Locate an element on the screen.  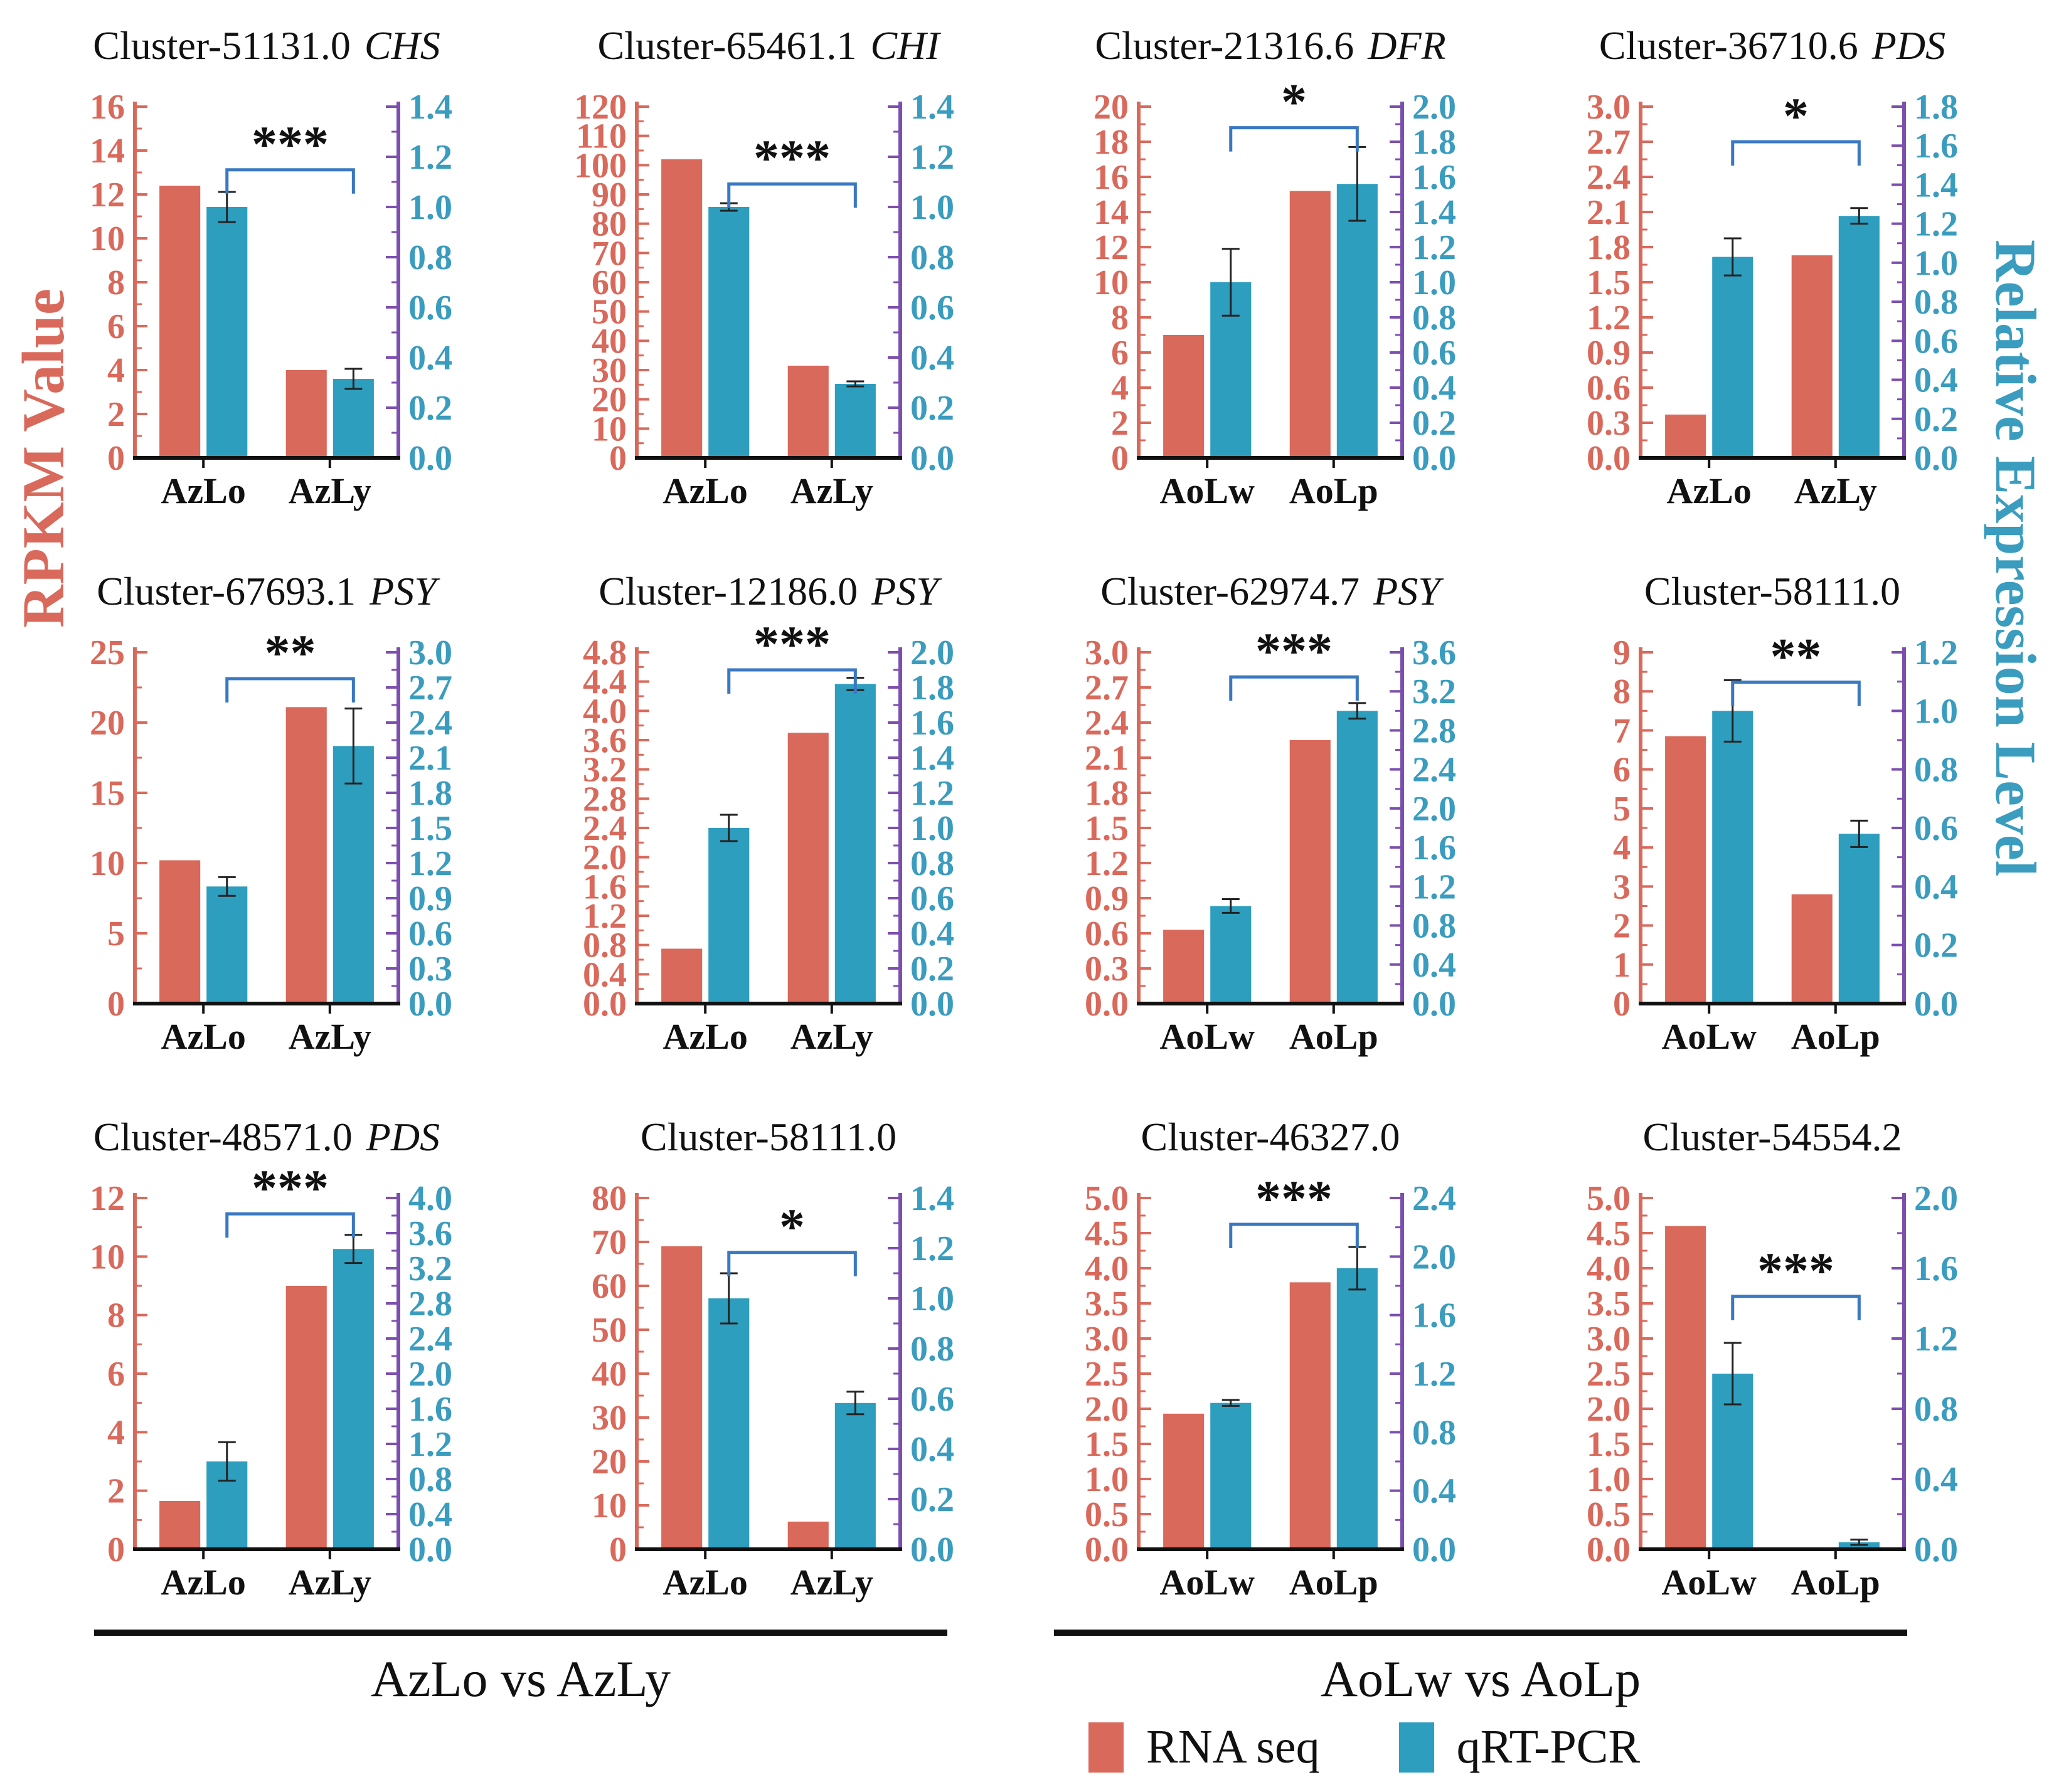
svg-text: 15 is located at coordinates (108, 793).